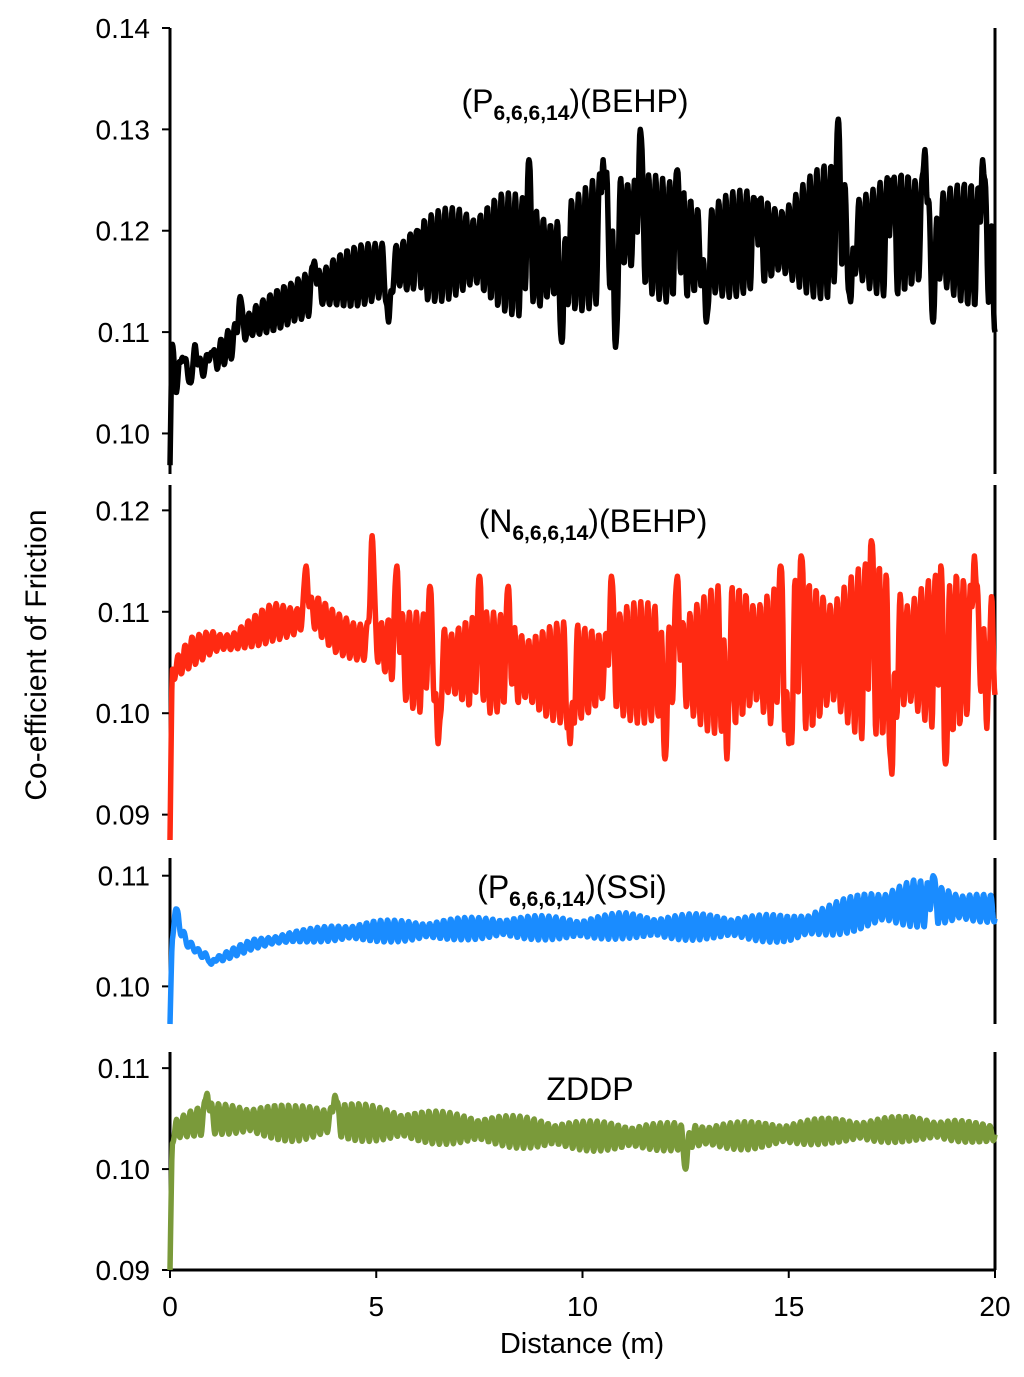 This screenshot has width=1024, height=1377. What do you see at coordinates (589, 1089) in the screenshot?
I see `panel-title: ZDDP` at bounding box center [589, 1089].